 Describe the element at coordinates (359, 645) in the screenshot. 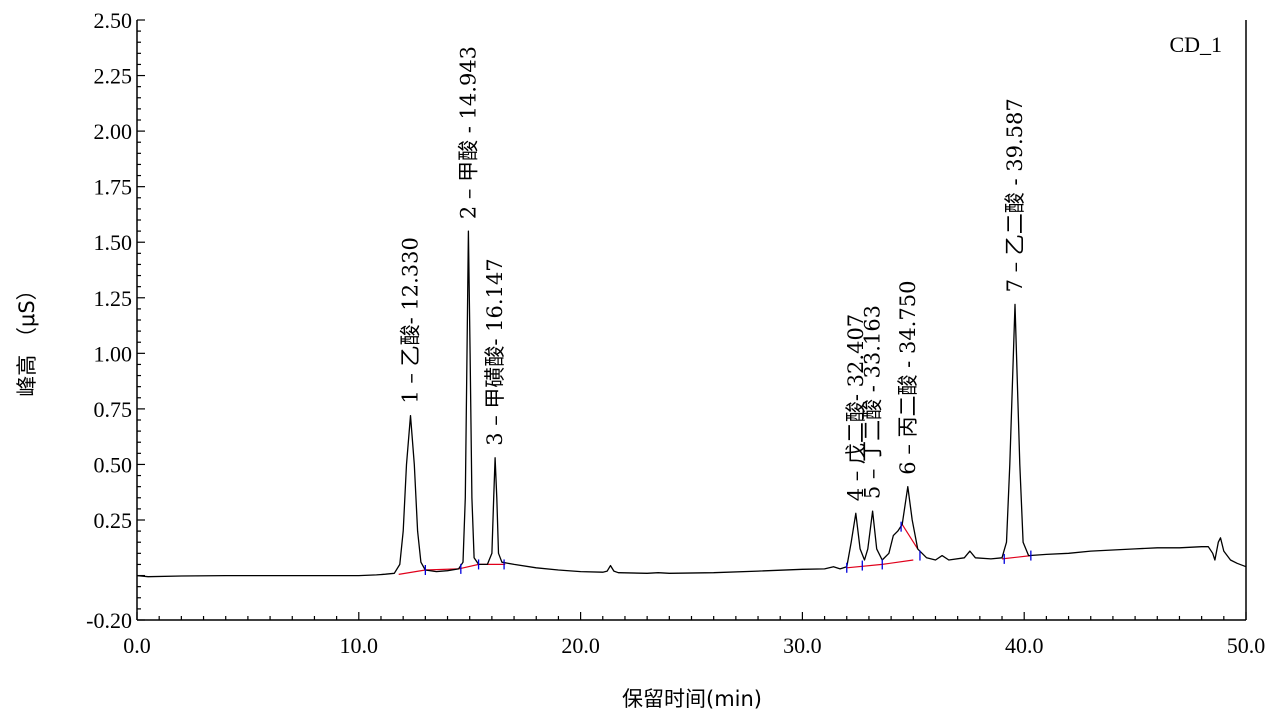

I see `x-tick-label: 10.0` at that location.